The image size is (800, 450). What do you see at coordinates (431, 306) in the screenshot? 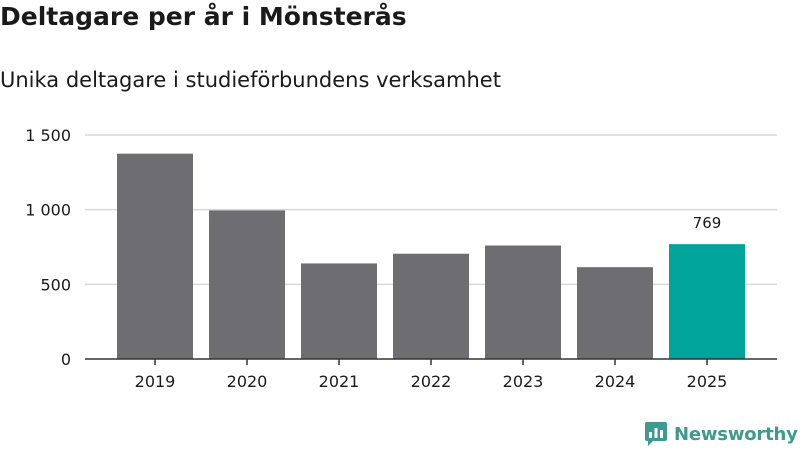
I see `bar-2022` at bounding box center [431, 306].